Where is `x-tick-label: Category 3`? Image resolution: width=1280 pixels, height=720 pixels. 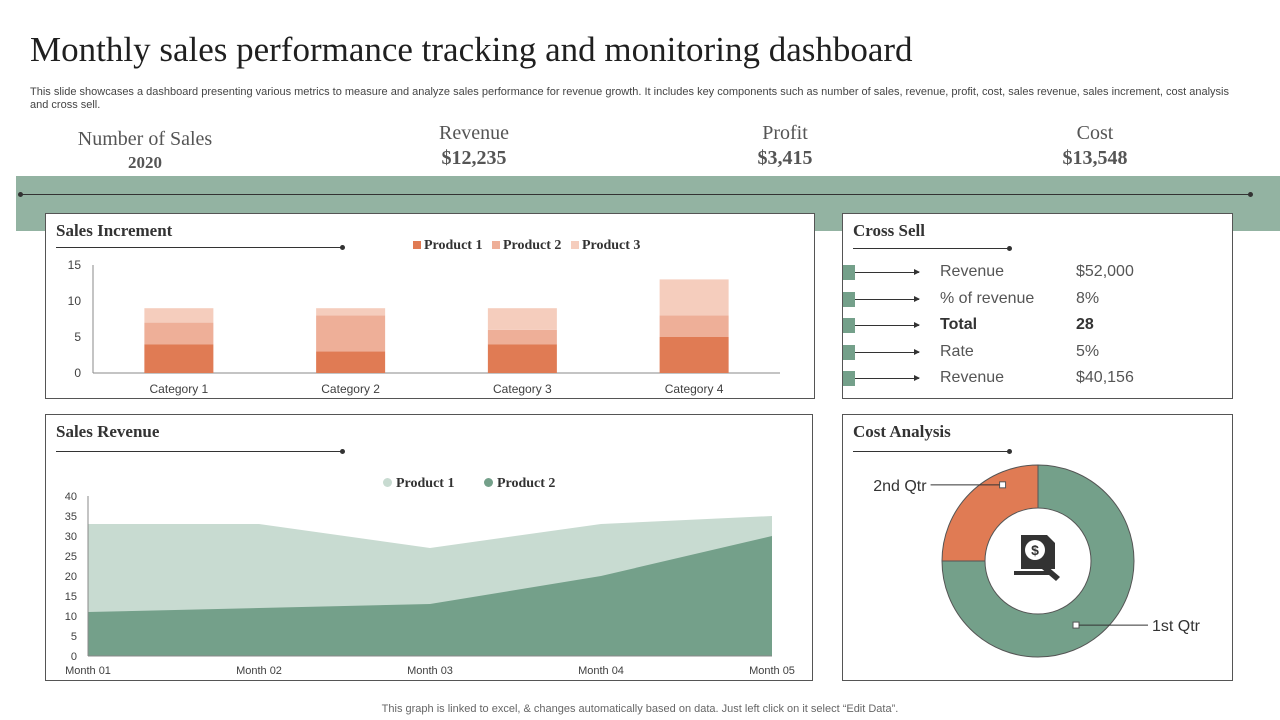 x-tick-label: Category 3 is located at coordinates (522, 389).